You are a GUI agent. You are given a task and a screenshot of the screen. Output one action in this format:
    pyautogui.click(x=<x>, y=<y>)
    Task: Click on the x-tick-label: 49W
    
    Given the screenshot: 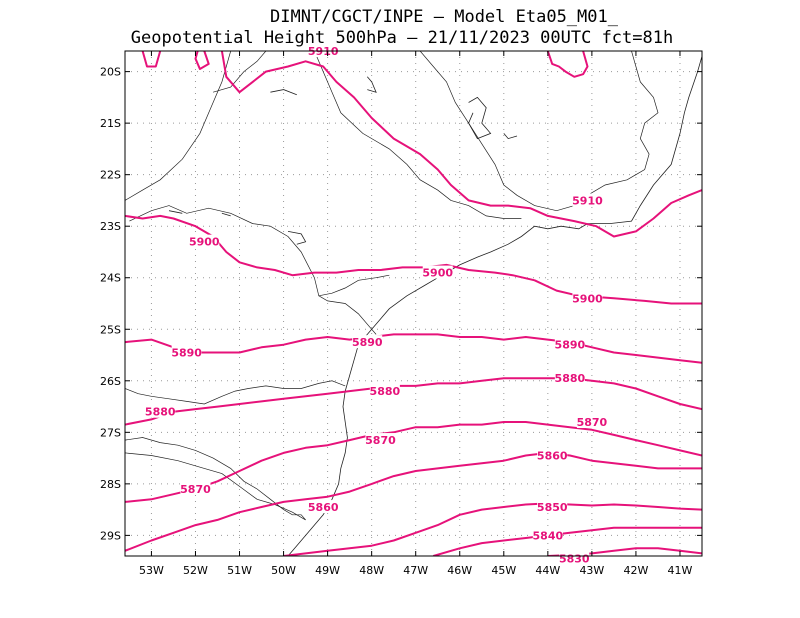 What is the action you would take?
    pyautogui.click(x=327, y=570)
    